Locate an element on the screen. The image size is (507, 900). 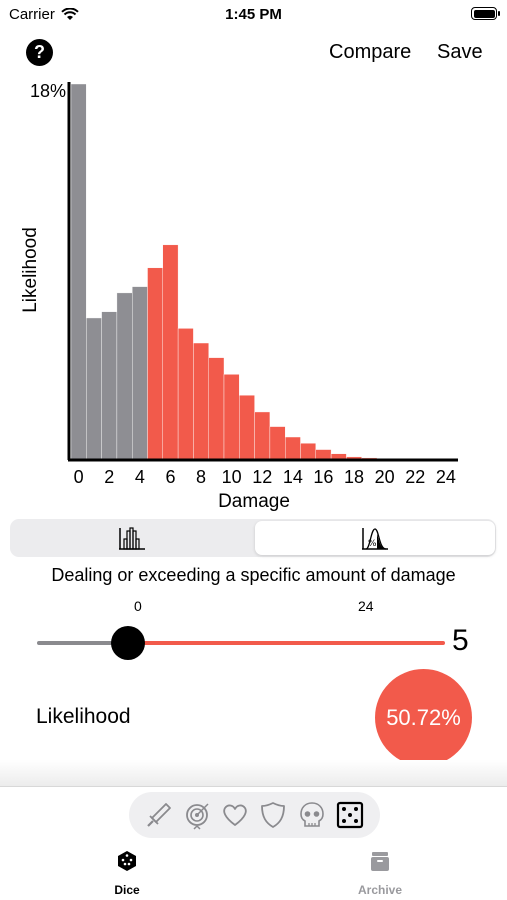
likelihood-label: Likelihood is located at coordinates (83, 716).